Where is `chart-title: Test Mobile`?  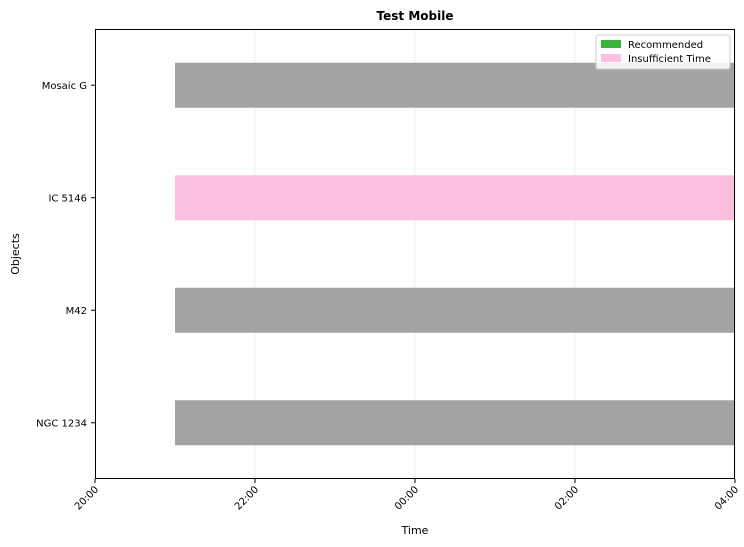 chart-title: Test Mobile is located at coordinates (415, 16).